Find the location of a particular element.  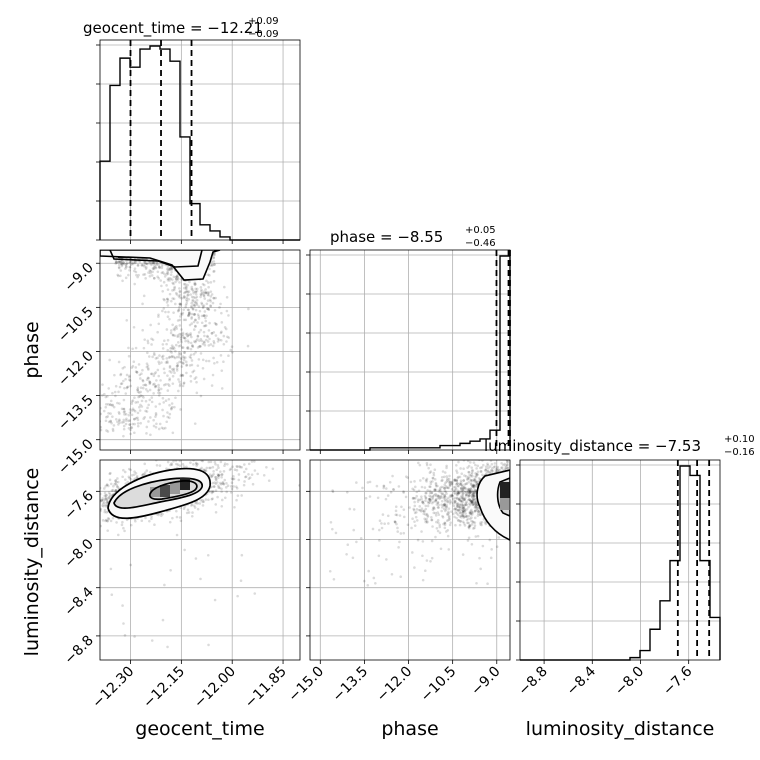

frame-luminosity-distance-vs-phase is located at coordinates (410, 560).